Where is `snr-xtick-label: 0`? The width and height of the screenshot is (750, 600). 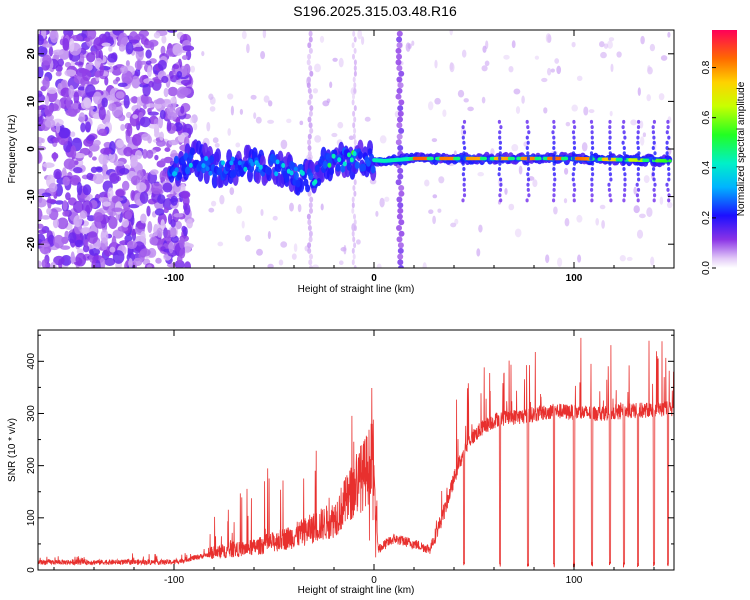 snr-xtick-label: 0 is located at coordinates (374, 580).